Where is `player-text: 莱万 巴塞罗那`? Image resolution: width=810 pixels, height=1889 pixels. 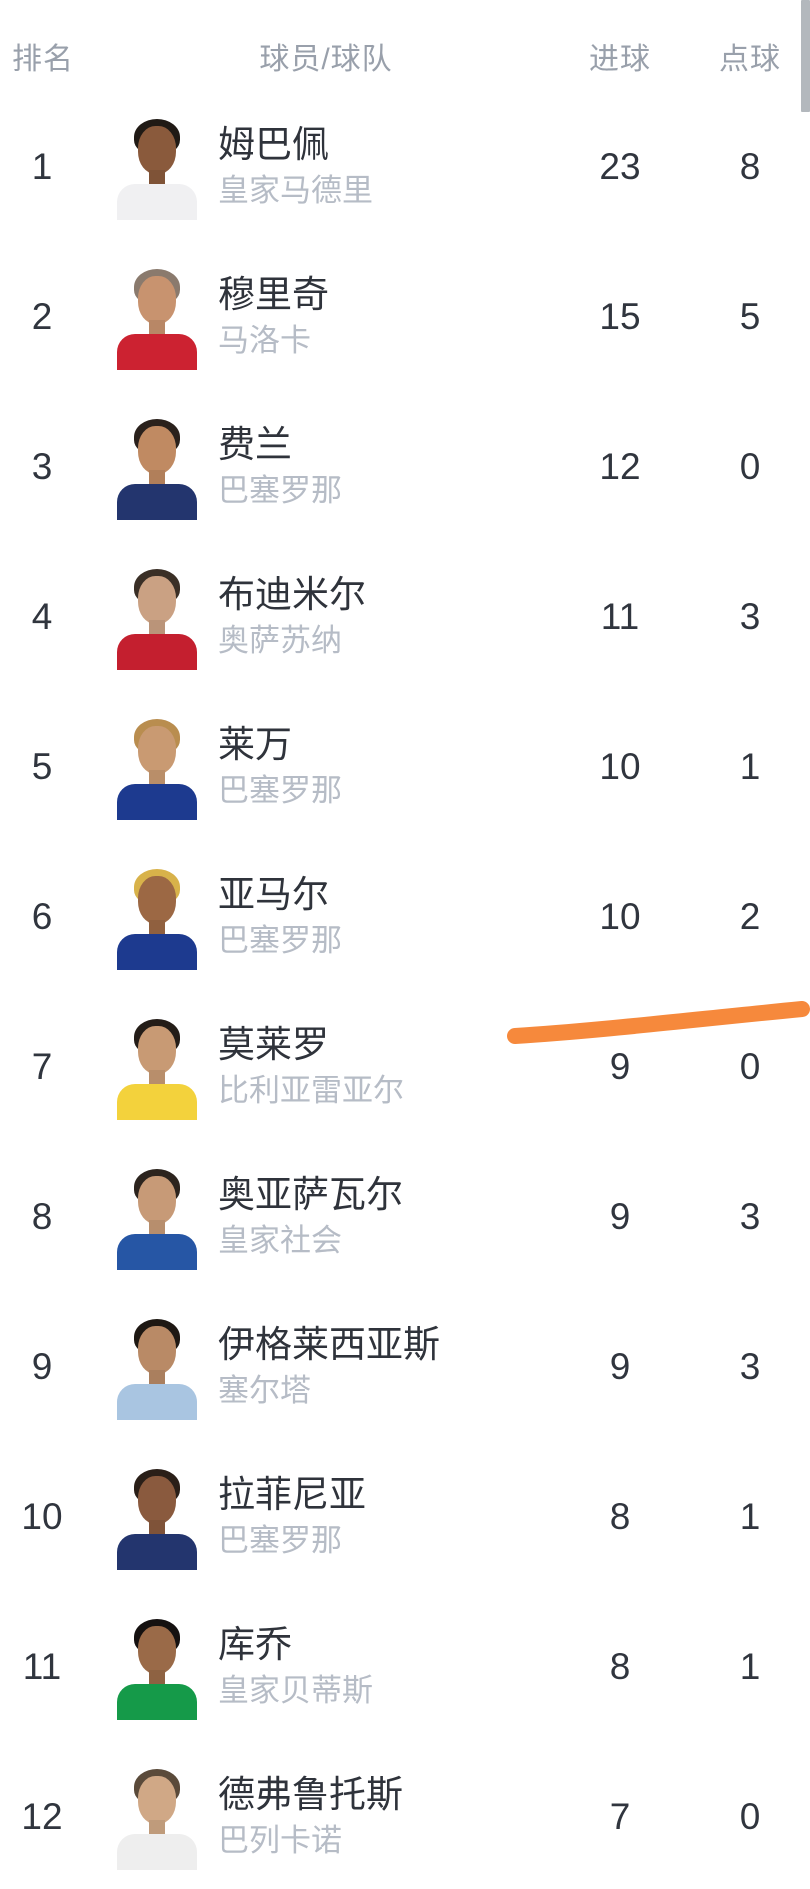
player-text: 莱万 巴塞罗那 is located at coordinates (383, 767).